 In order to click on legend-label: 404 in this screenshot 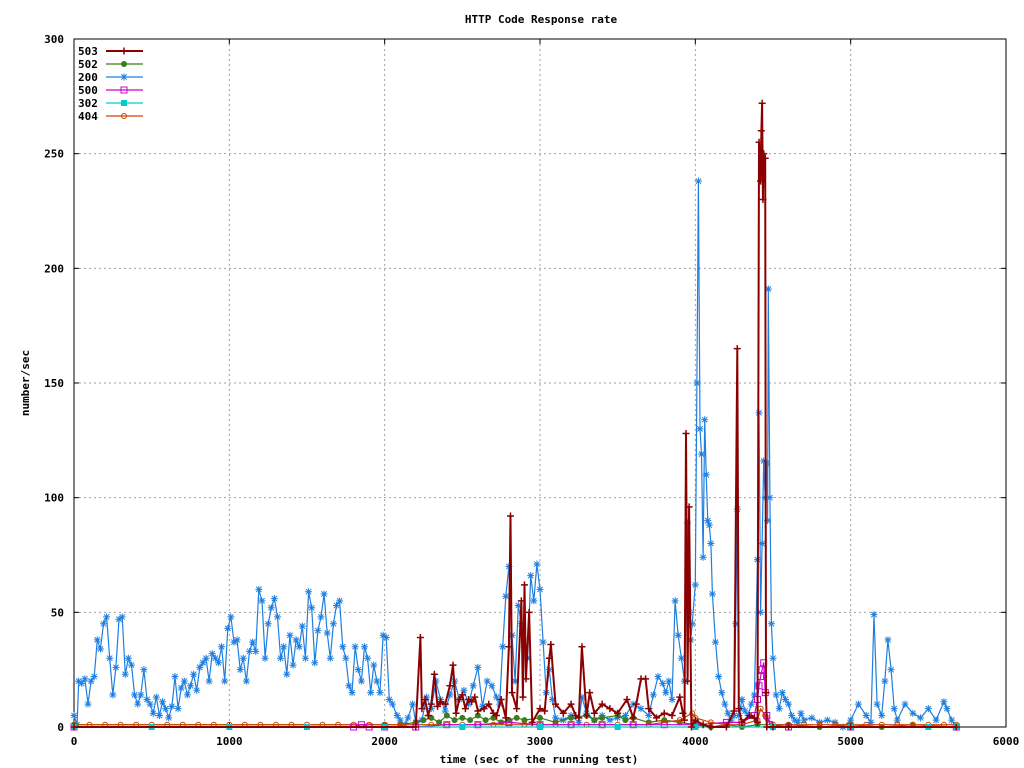, I will do `click(88, 116)`.